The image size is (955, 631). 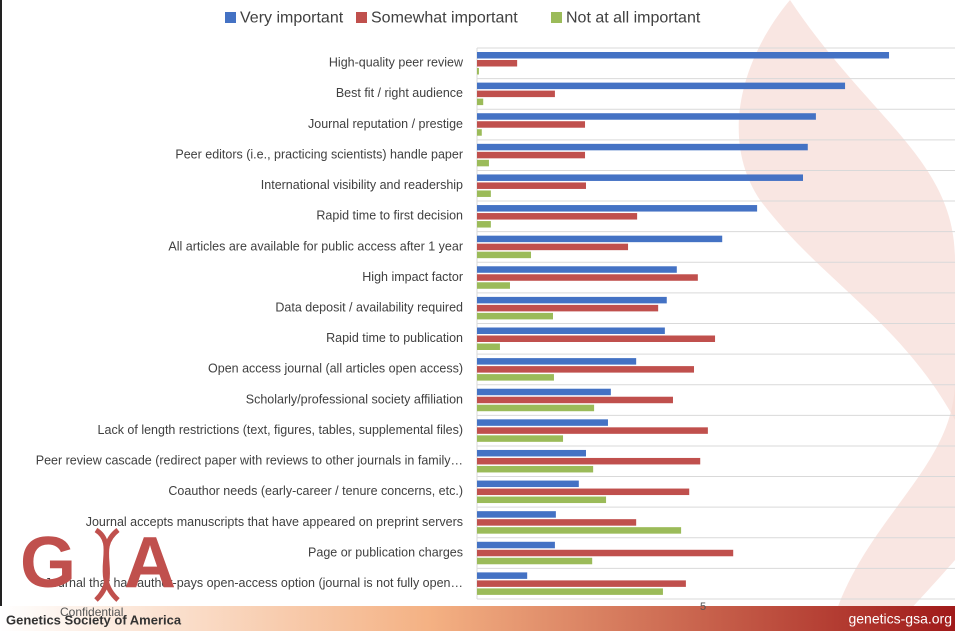 I want to click on website: genetics-gsa.org, so click(x=900, y=619).